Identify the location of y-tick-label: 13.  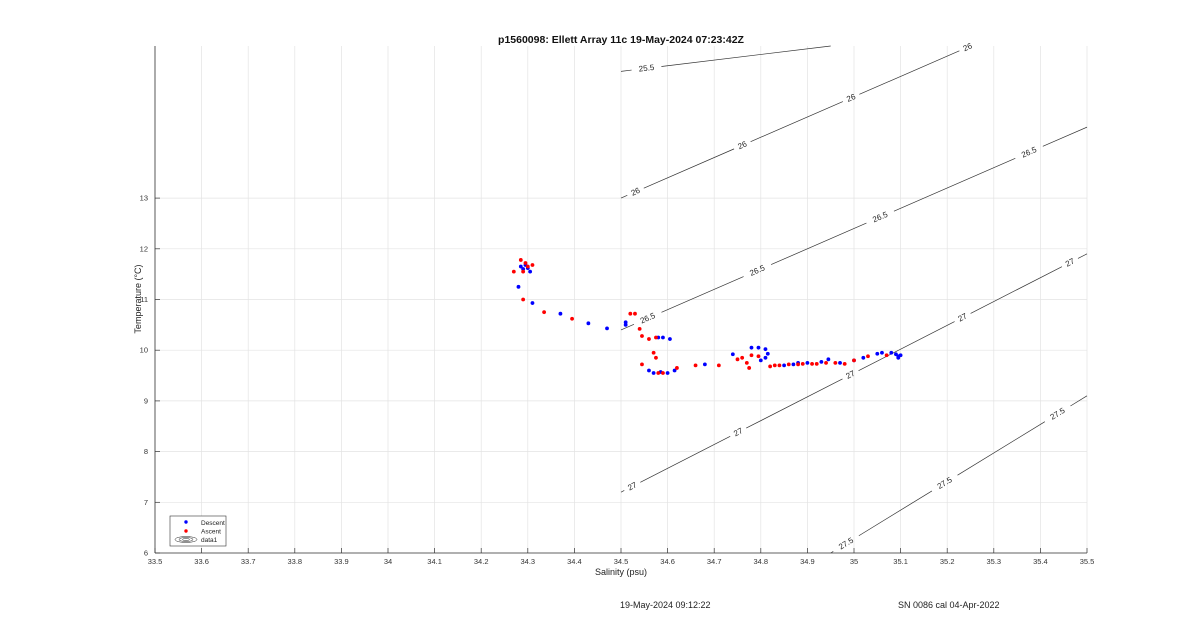
(144, 198).